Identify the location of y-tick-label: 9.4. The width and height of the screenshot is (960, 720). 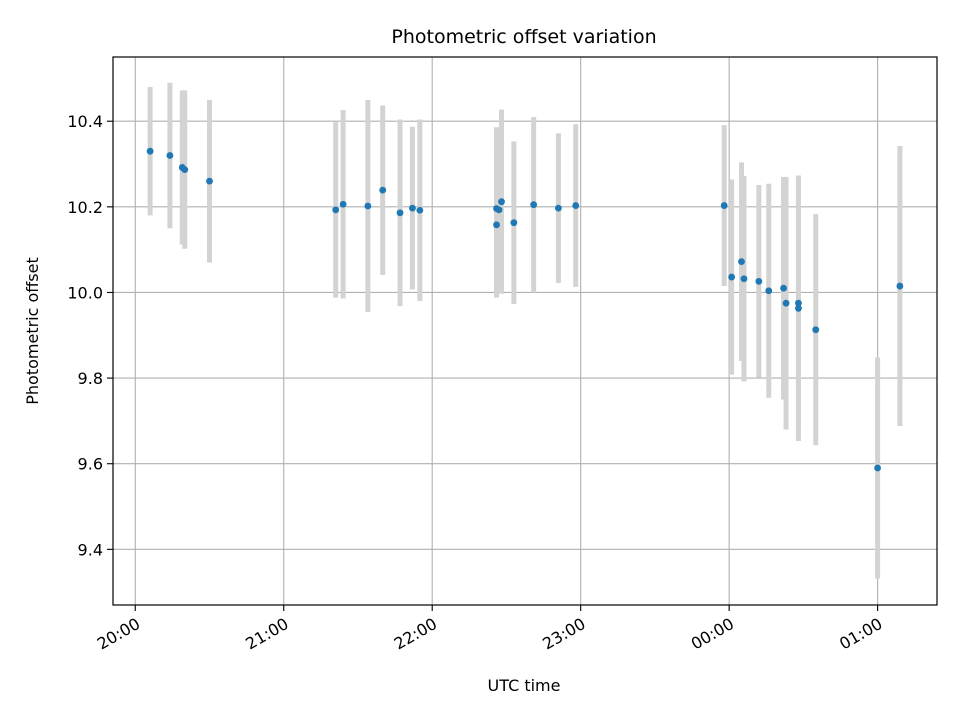
(90, 549).